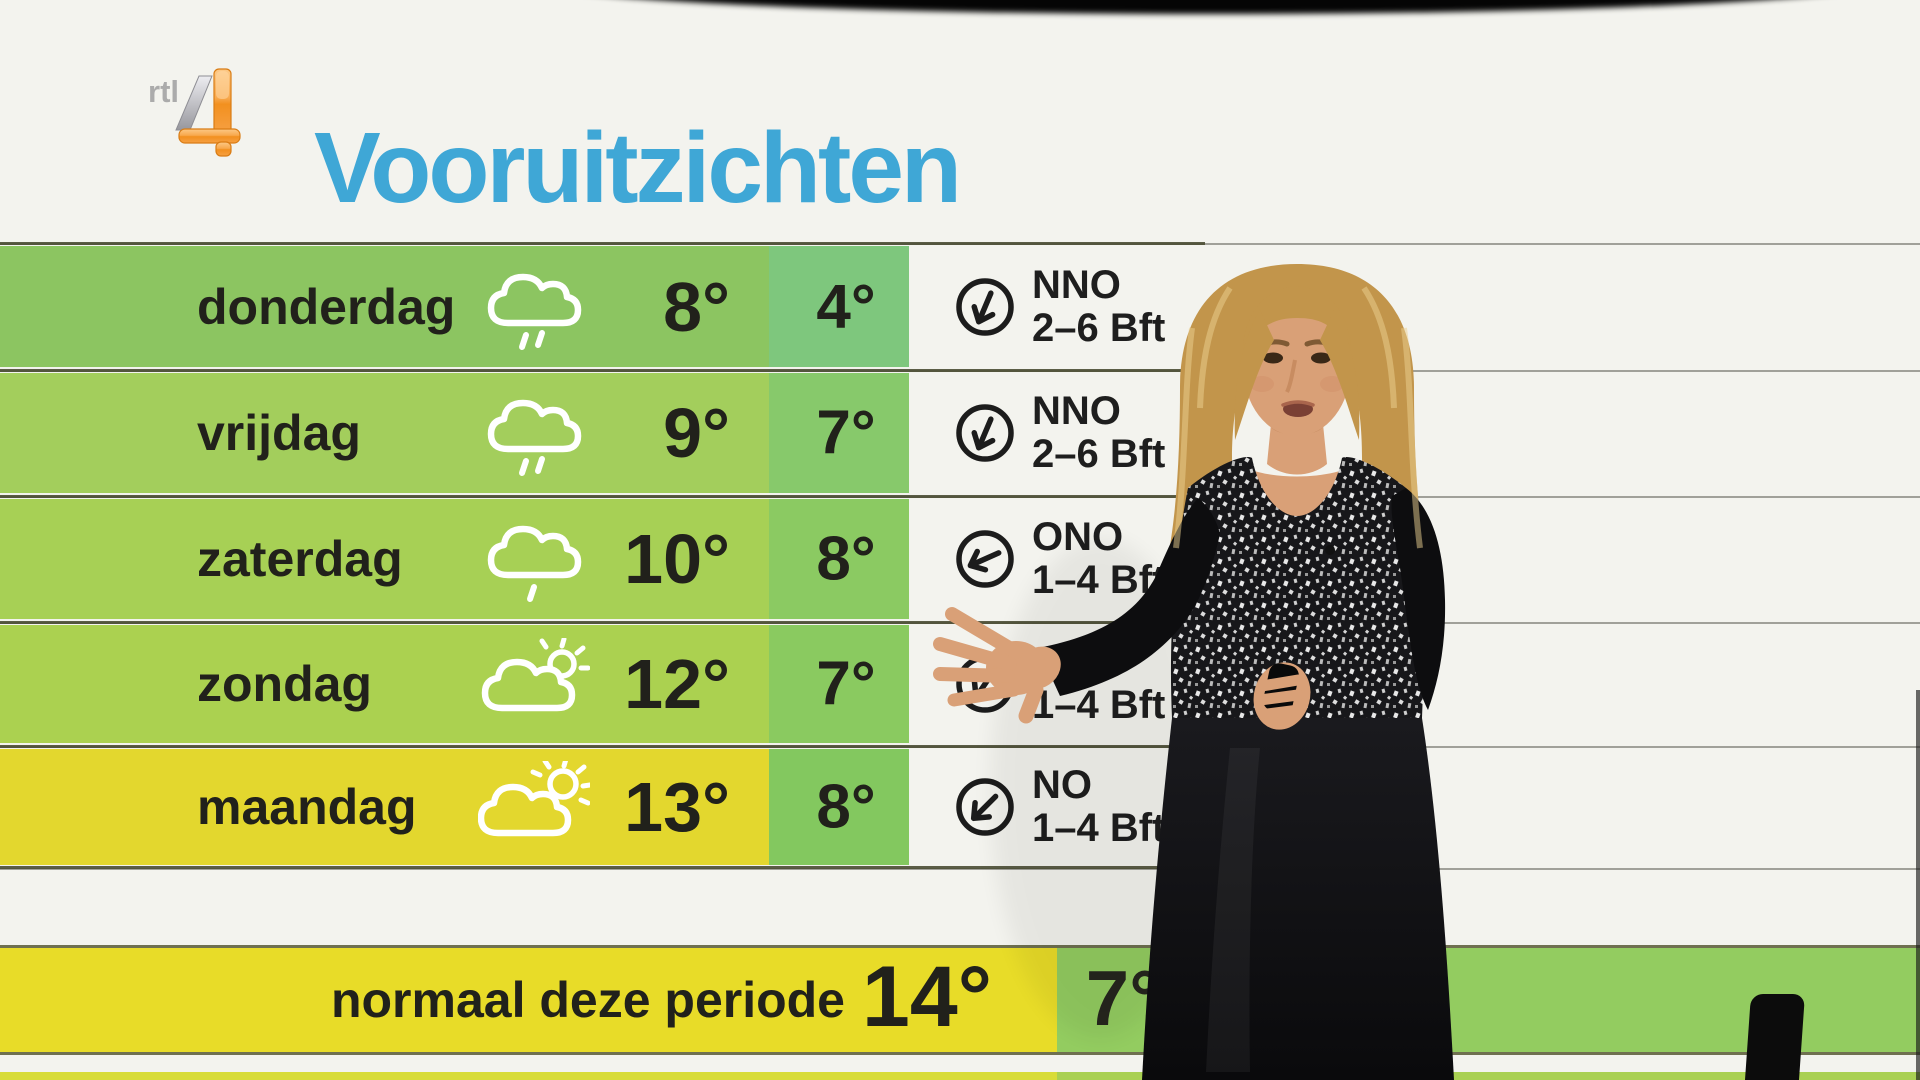 The height and width of the screenshot is (1080, 1920). What do you see at coordinates (960, 1076) in the screenshot?
I see `bottom-edge-strip` at bounding box center [960, 1076].